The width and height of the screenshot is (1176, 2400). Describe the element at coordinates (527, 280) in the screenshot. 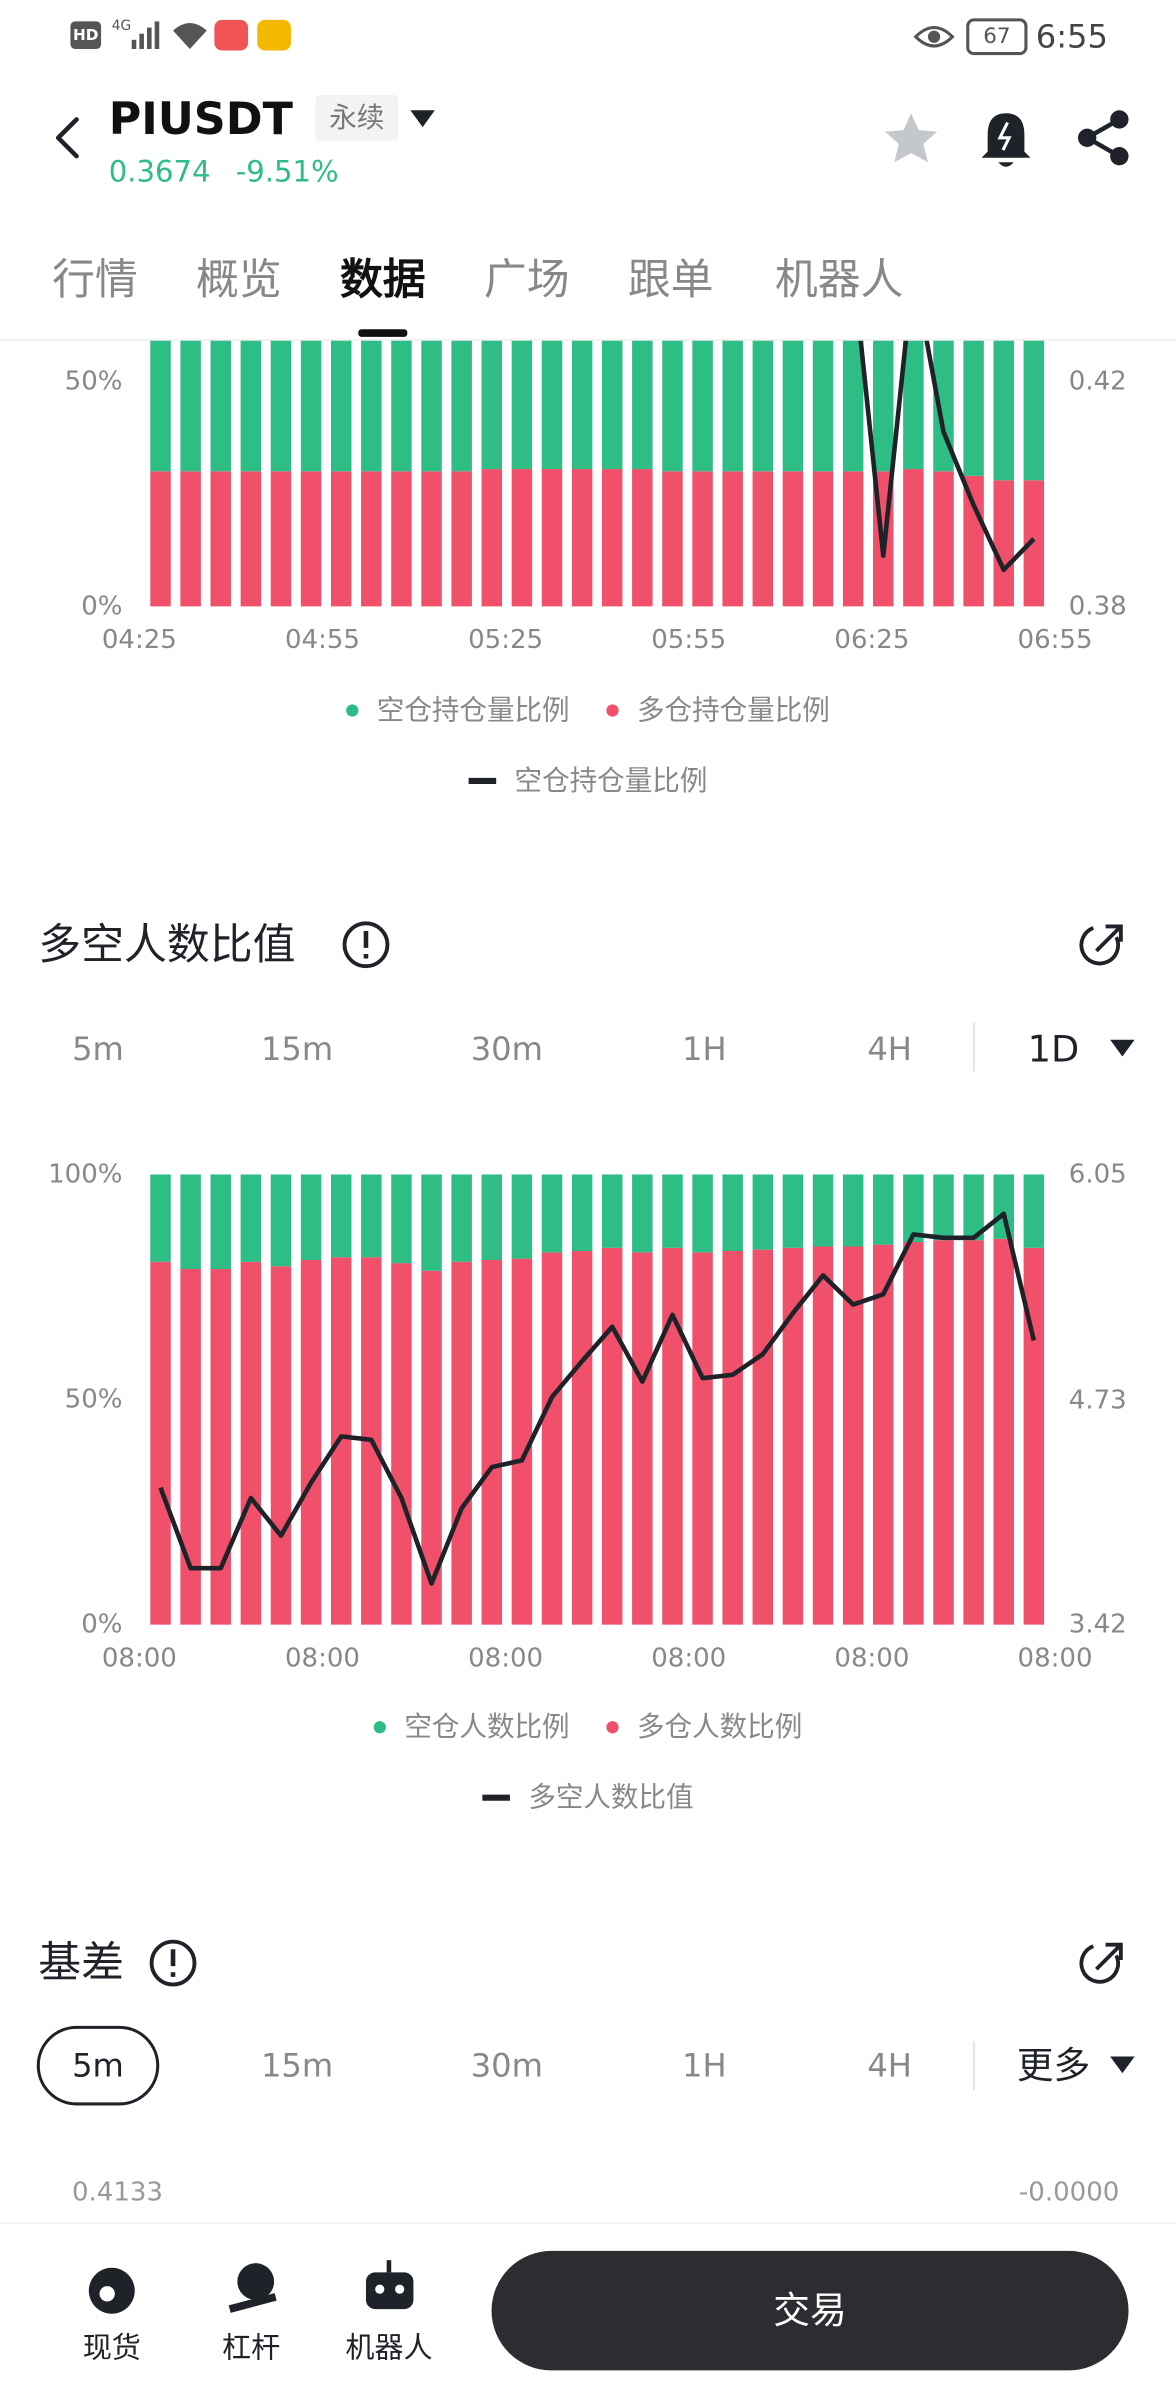

I see `tab: 广场` at that location.